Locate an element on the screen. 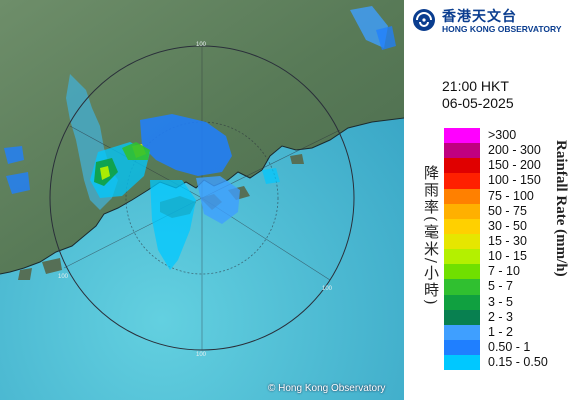 The height and width of the screenshot is (400, 577). legend-item: 75 - 100 is located at coordinates (509, 196).